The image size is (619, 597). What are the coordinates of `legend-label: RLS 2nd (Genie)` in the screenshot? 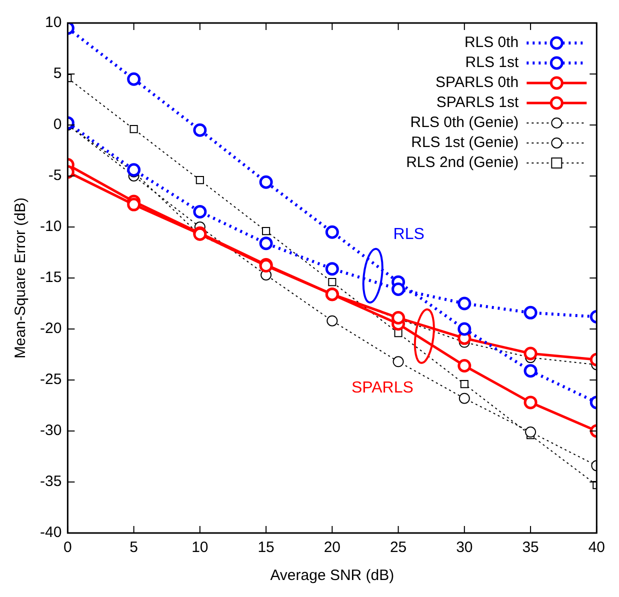 It's located at (462, 163).